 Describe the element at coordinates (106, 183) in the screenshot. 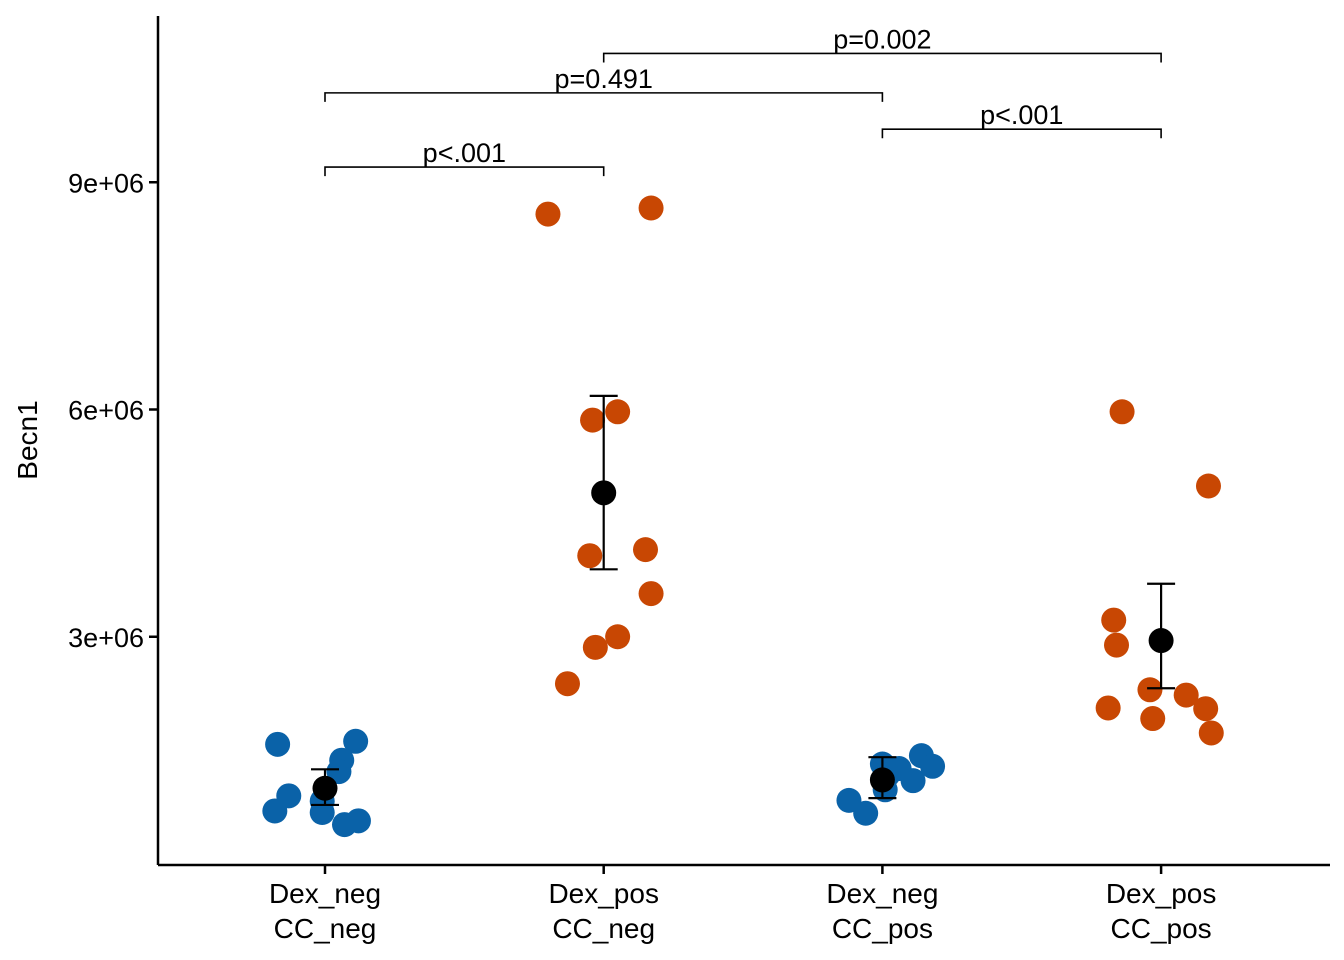

I see `y-tick-label: 9e+06` at that location.